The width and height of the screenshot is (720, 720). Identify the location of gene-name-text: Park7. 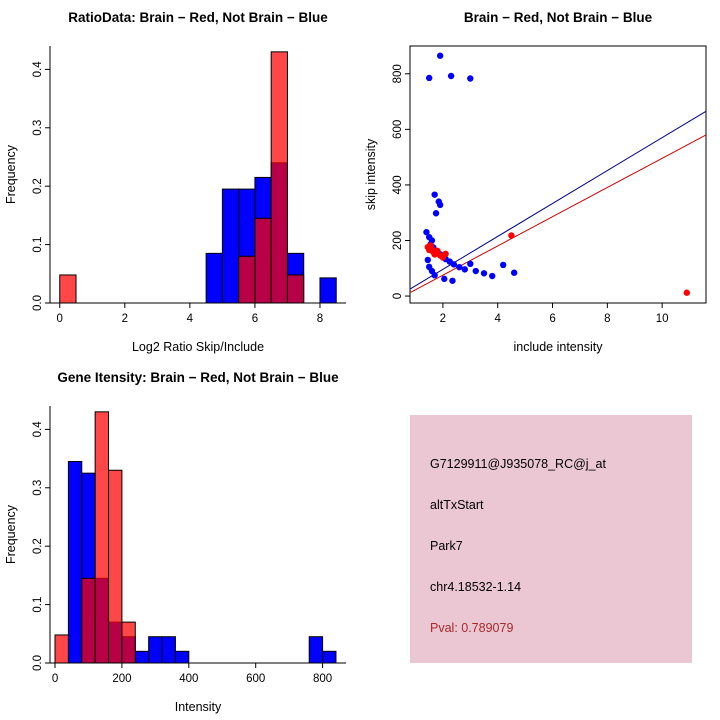
(446, 546).